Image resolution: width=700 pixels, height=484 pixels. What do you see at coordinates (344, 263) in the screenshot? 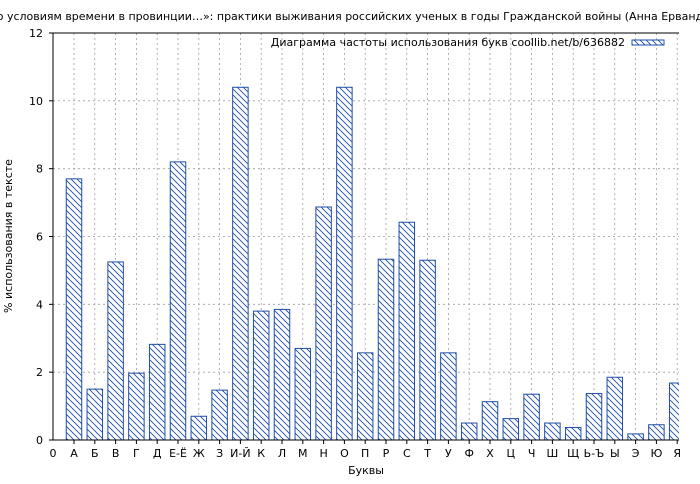
I see `bar-О` at bounding box center [344, 263].